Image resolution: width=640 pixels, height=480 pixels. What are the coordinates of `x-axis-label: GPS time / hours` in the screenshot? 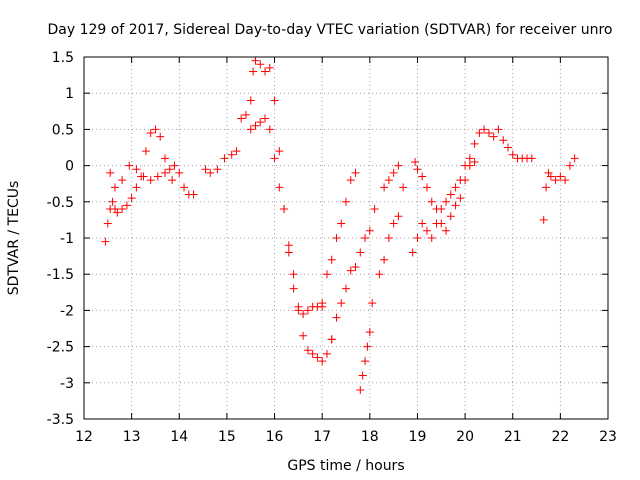 It's located at (345, 466).